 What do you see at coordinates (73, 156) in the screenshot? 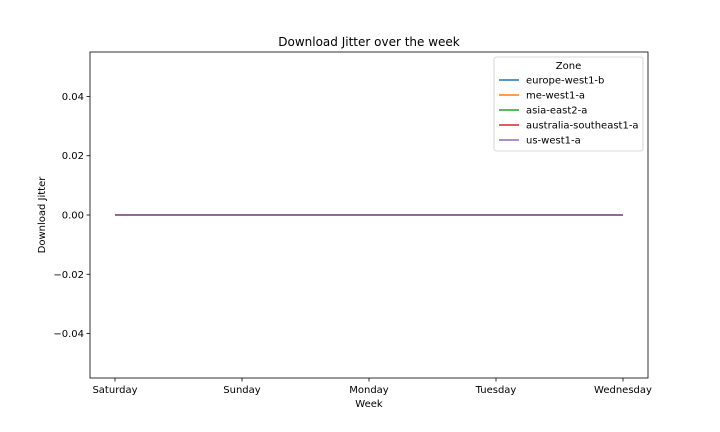
I see `y-tick-label: 0.02` at bounding box center [73, 156].